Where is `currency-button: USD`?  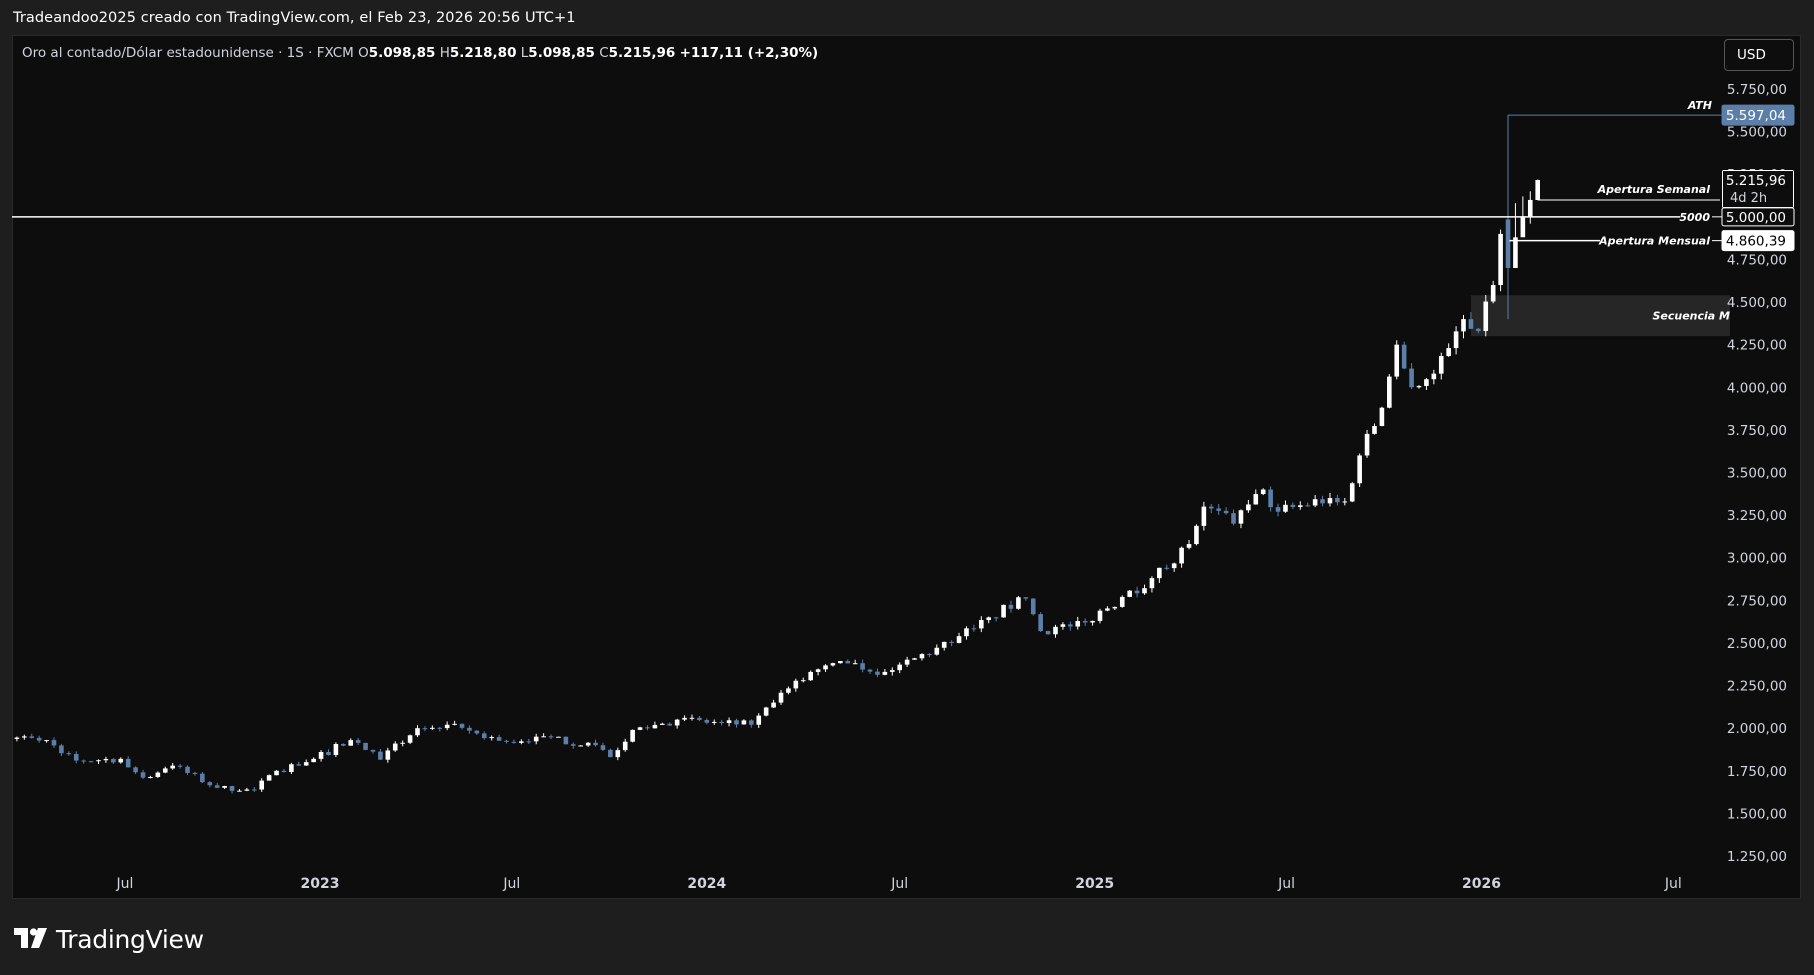 currency-button: USD is located at coordinates (1759, 55).